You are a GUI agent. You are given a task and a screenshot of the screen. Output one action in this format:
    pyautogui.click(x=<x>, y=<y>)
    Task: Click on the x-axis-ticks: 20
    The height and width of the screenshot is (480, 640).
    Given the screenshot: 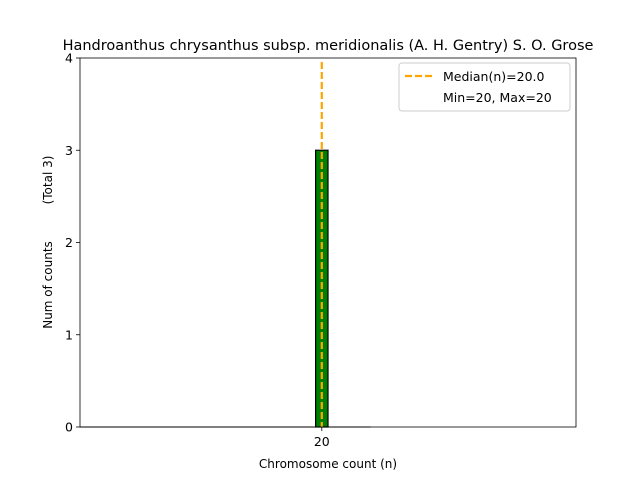 What is the action you would take?
    pyautogui.click(x=322, y=438)
    